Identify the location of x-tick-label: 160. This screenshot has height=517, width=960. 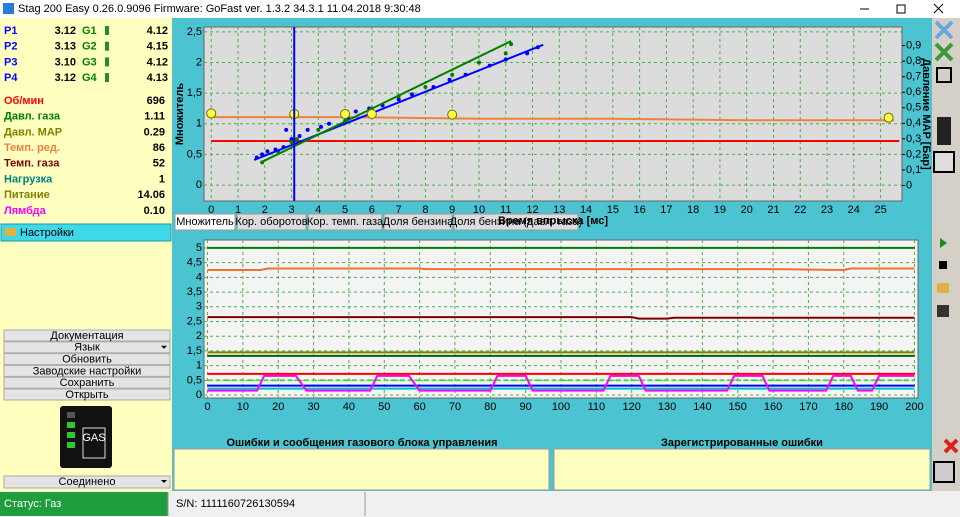
(773, 407).